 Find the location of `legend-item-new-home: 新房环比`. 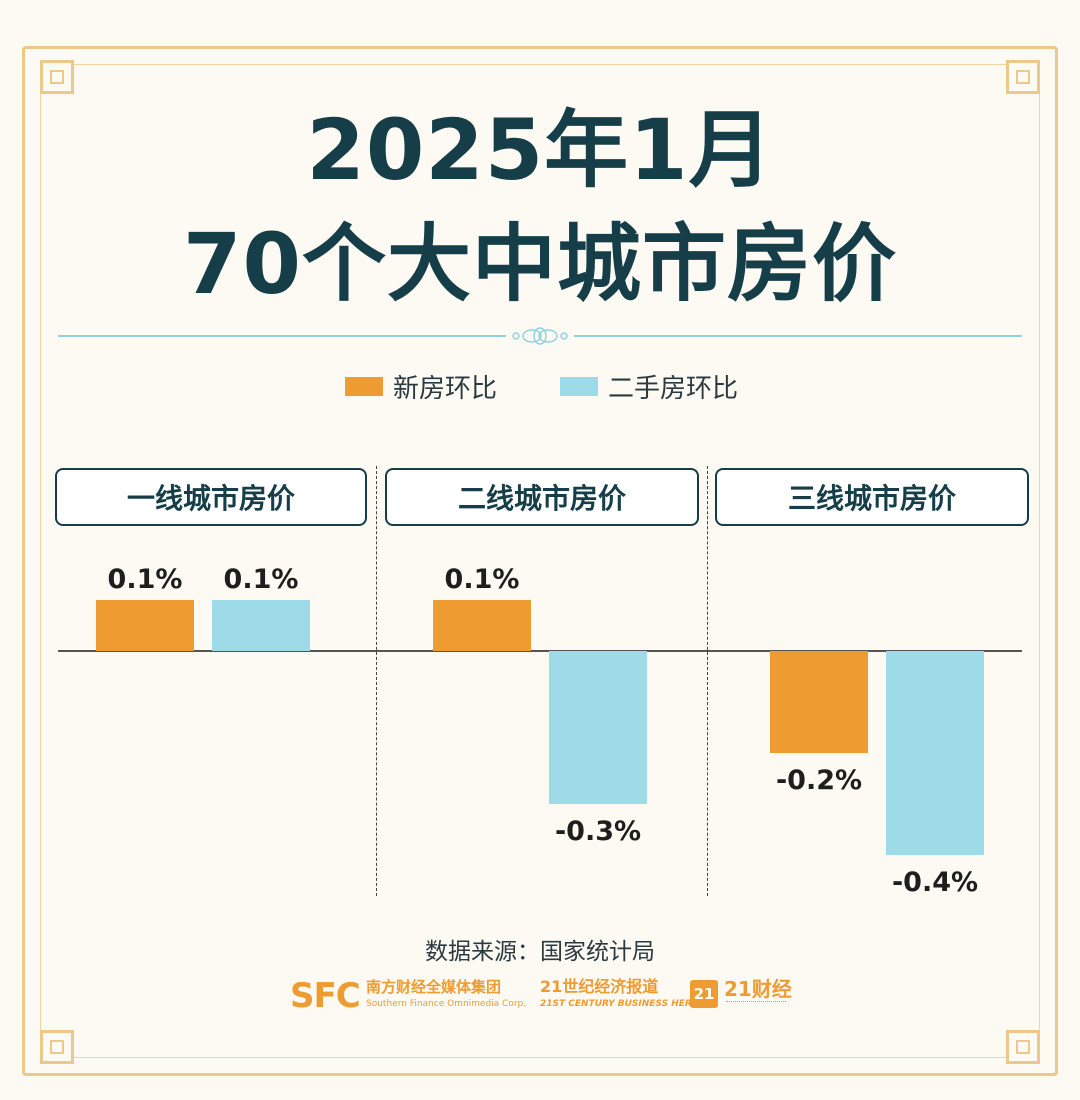

legend-item-new-home: 新房环比 is located at coordinates (421, 386).